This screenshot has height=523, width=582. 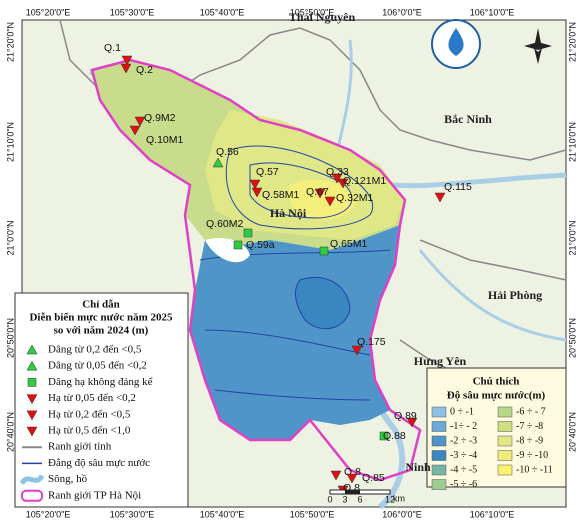 What do you see at coordinates (144, 70) in the screenshot?
I see `well-label: Q.2` at bounding box center [144, 70].